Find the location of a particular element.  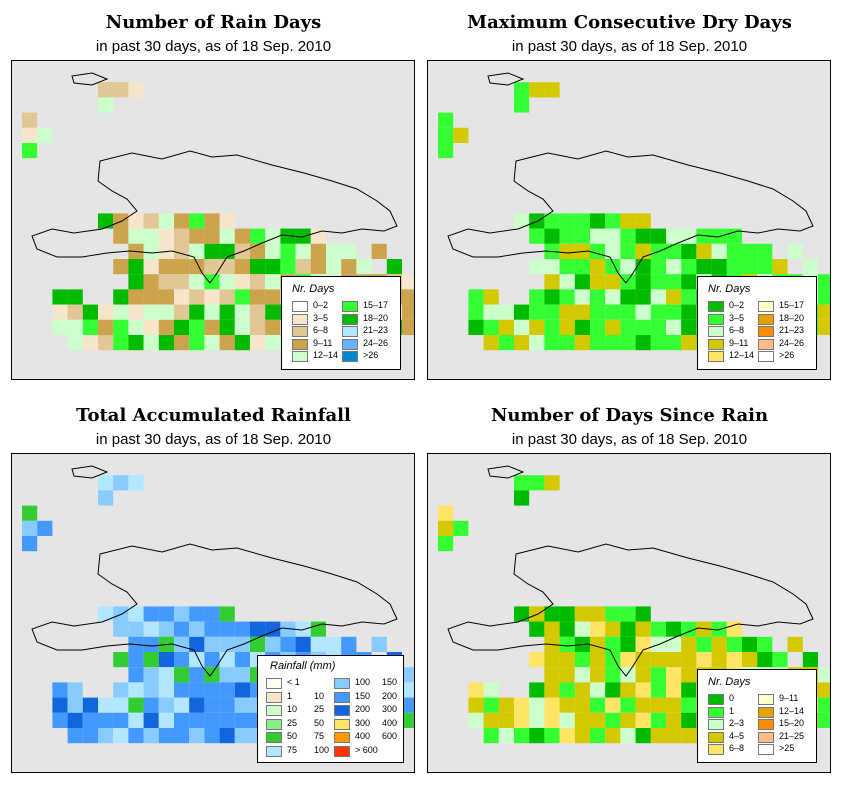

panel-title: Number of Days Since Rain is located at coordinates (629, 415).